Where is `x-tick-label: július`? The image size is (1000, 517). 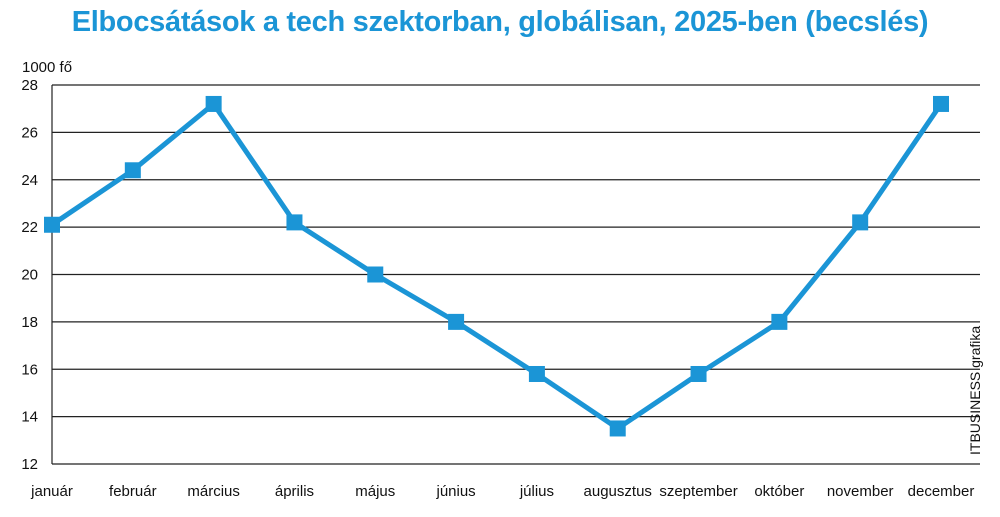
x-tick-label: július is located at coordinates (536, 491).